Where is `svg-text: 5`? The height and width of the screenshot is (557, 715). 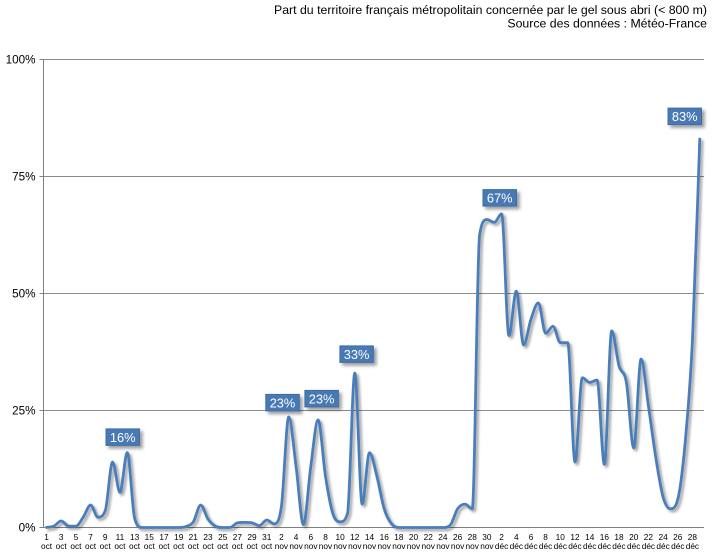 svg-text: 5 is located at coordinates (76, 537).